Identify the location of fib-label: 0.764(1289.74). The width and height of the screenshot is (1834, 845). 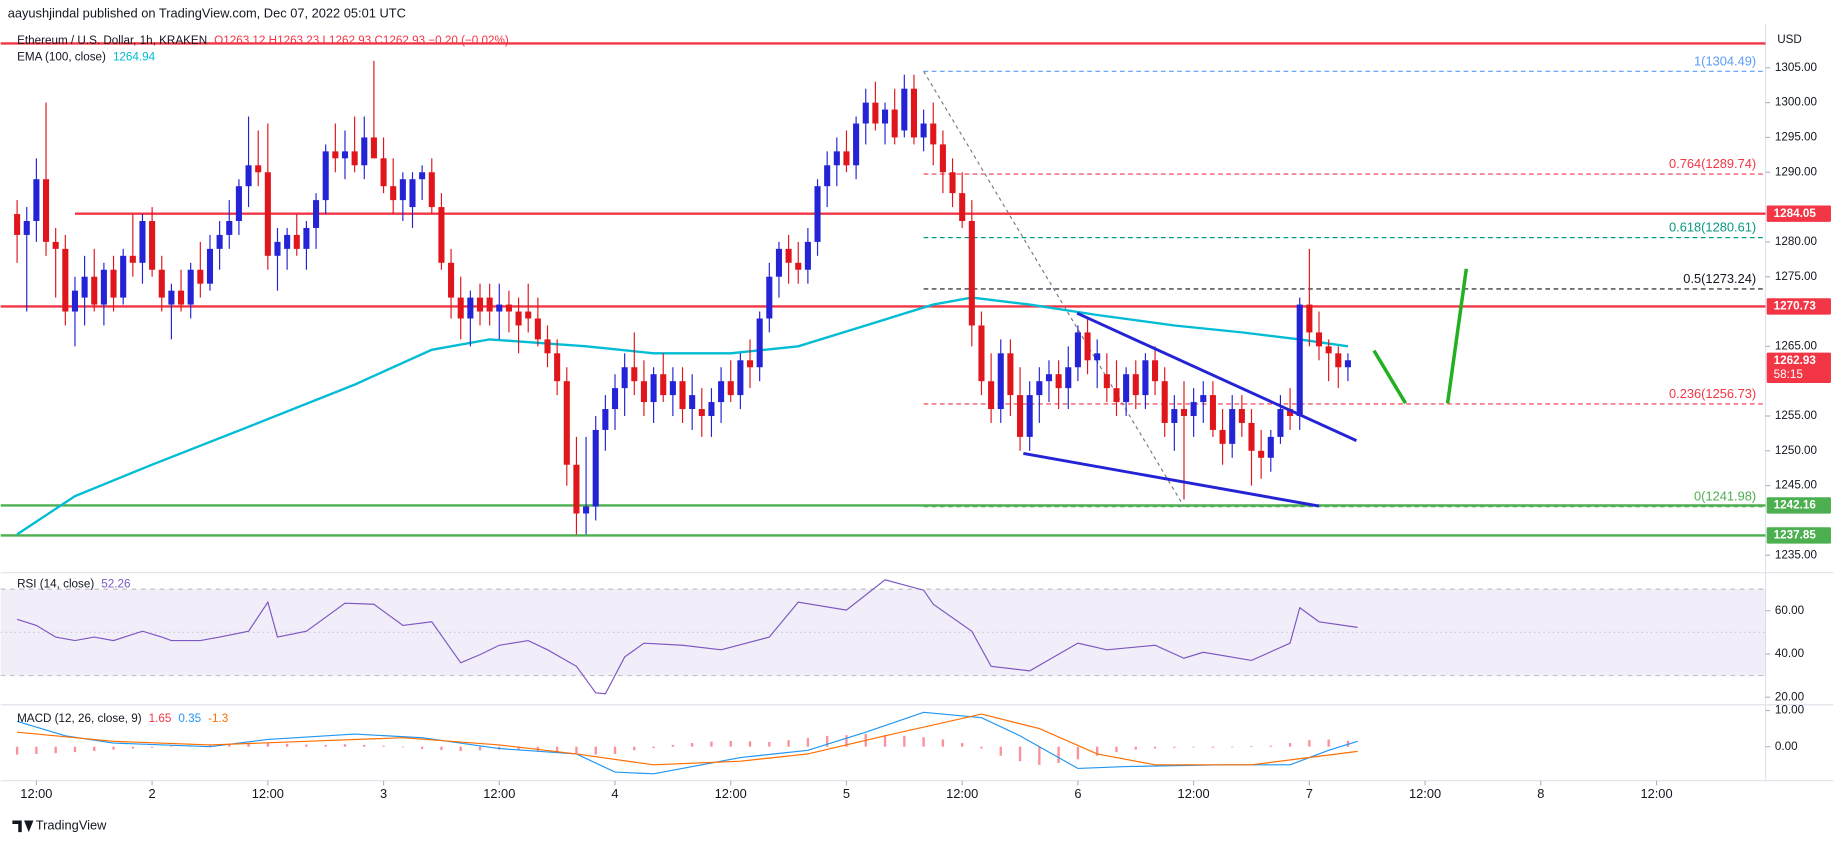
(1712, 163).